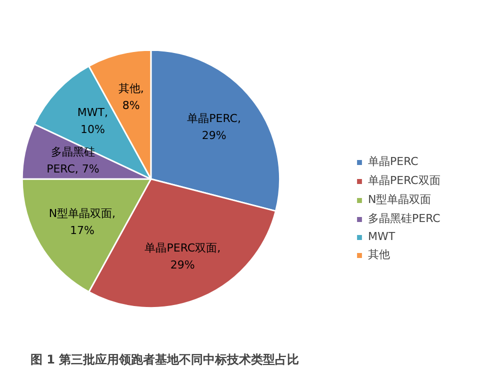 The width and height of the screenshot is (498, 367). What do you see at coordinates (165, 359) in the screenshot?
I see `text: 图 1 第三批应用领跑者基地不同中标技术类型占比` at bounding box center [165, 359].